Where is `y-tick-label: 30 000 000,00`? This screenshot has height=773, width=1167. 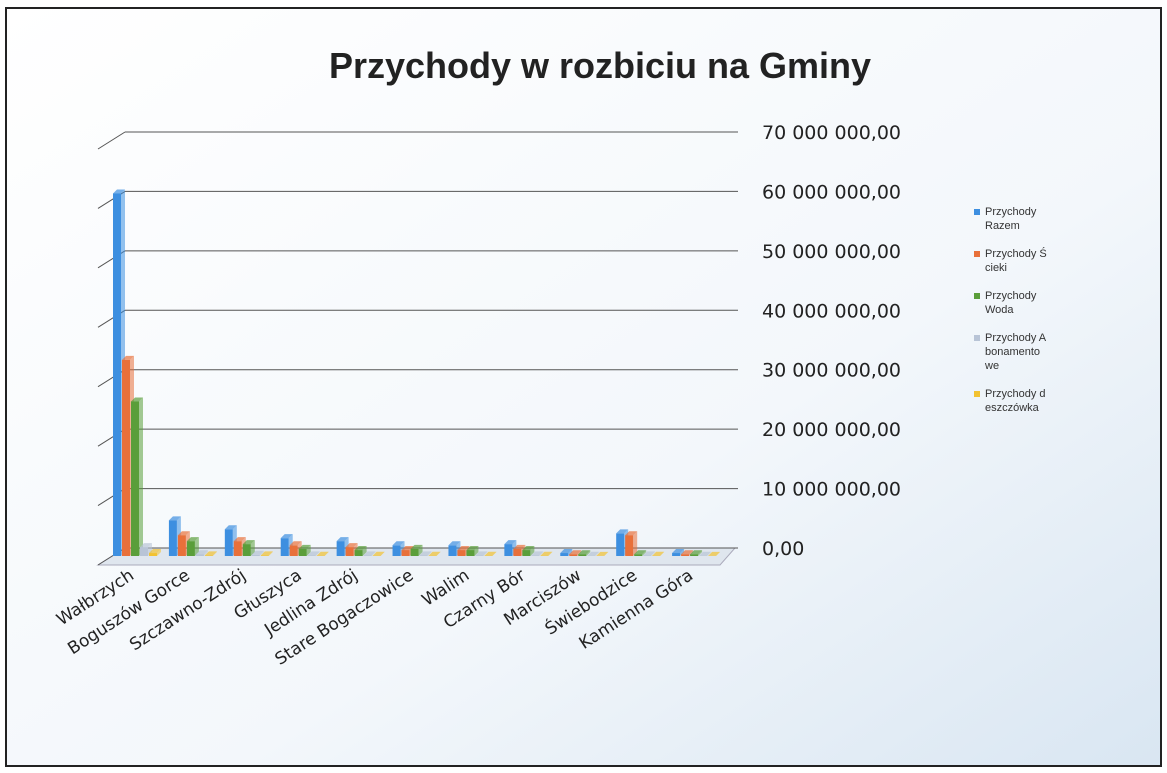
y-tick-label: 30 000 000,00 is located at coordinates (831, 371).